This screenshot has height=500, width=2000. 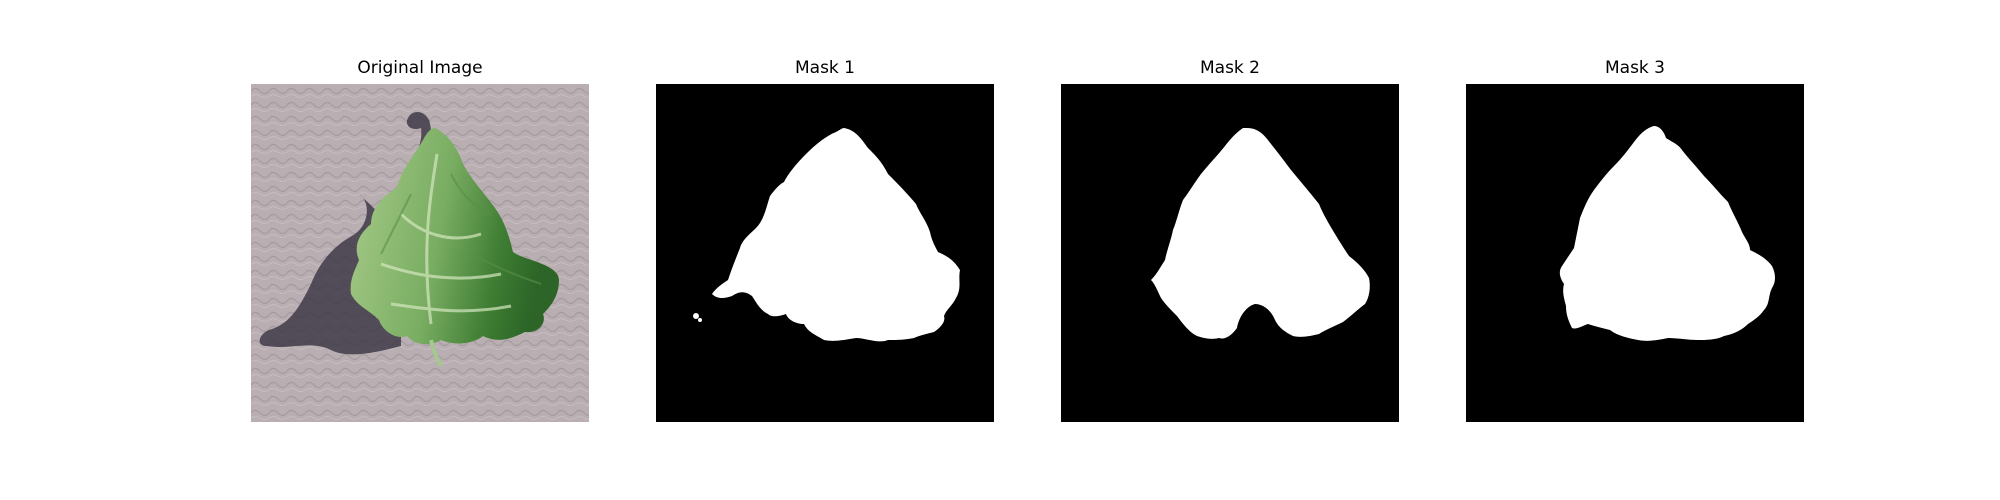 What do you see at coordinates (436, 353) in the screenshot?
I see `leaf-stem` at bounding box center [436, 353].